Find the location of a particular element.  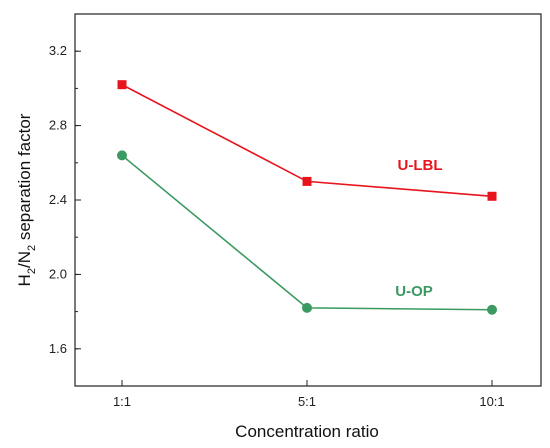

series-label: U-LBL is located at coordinates (420, 165).